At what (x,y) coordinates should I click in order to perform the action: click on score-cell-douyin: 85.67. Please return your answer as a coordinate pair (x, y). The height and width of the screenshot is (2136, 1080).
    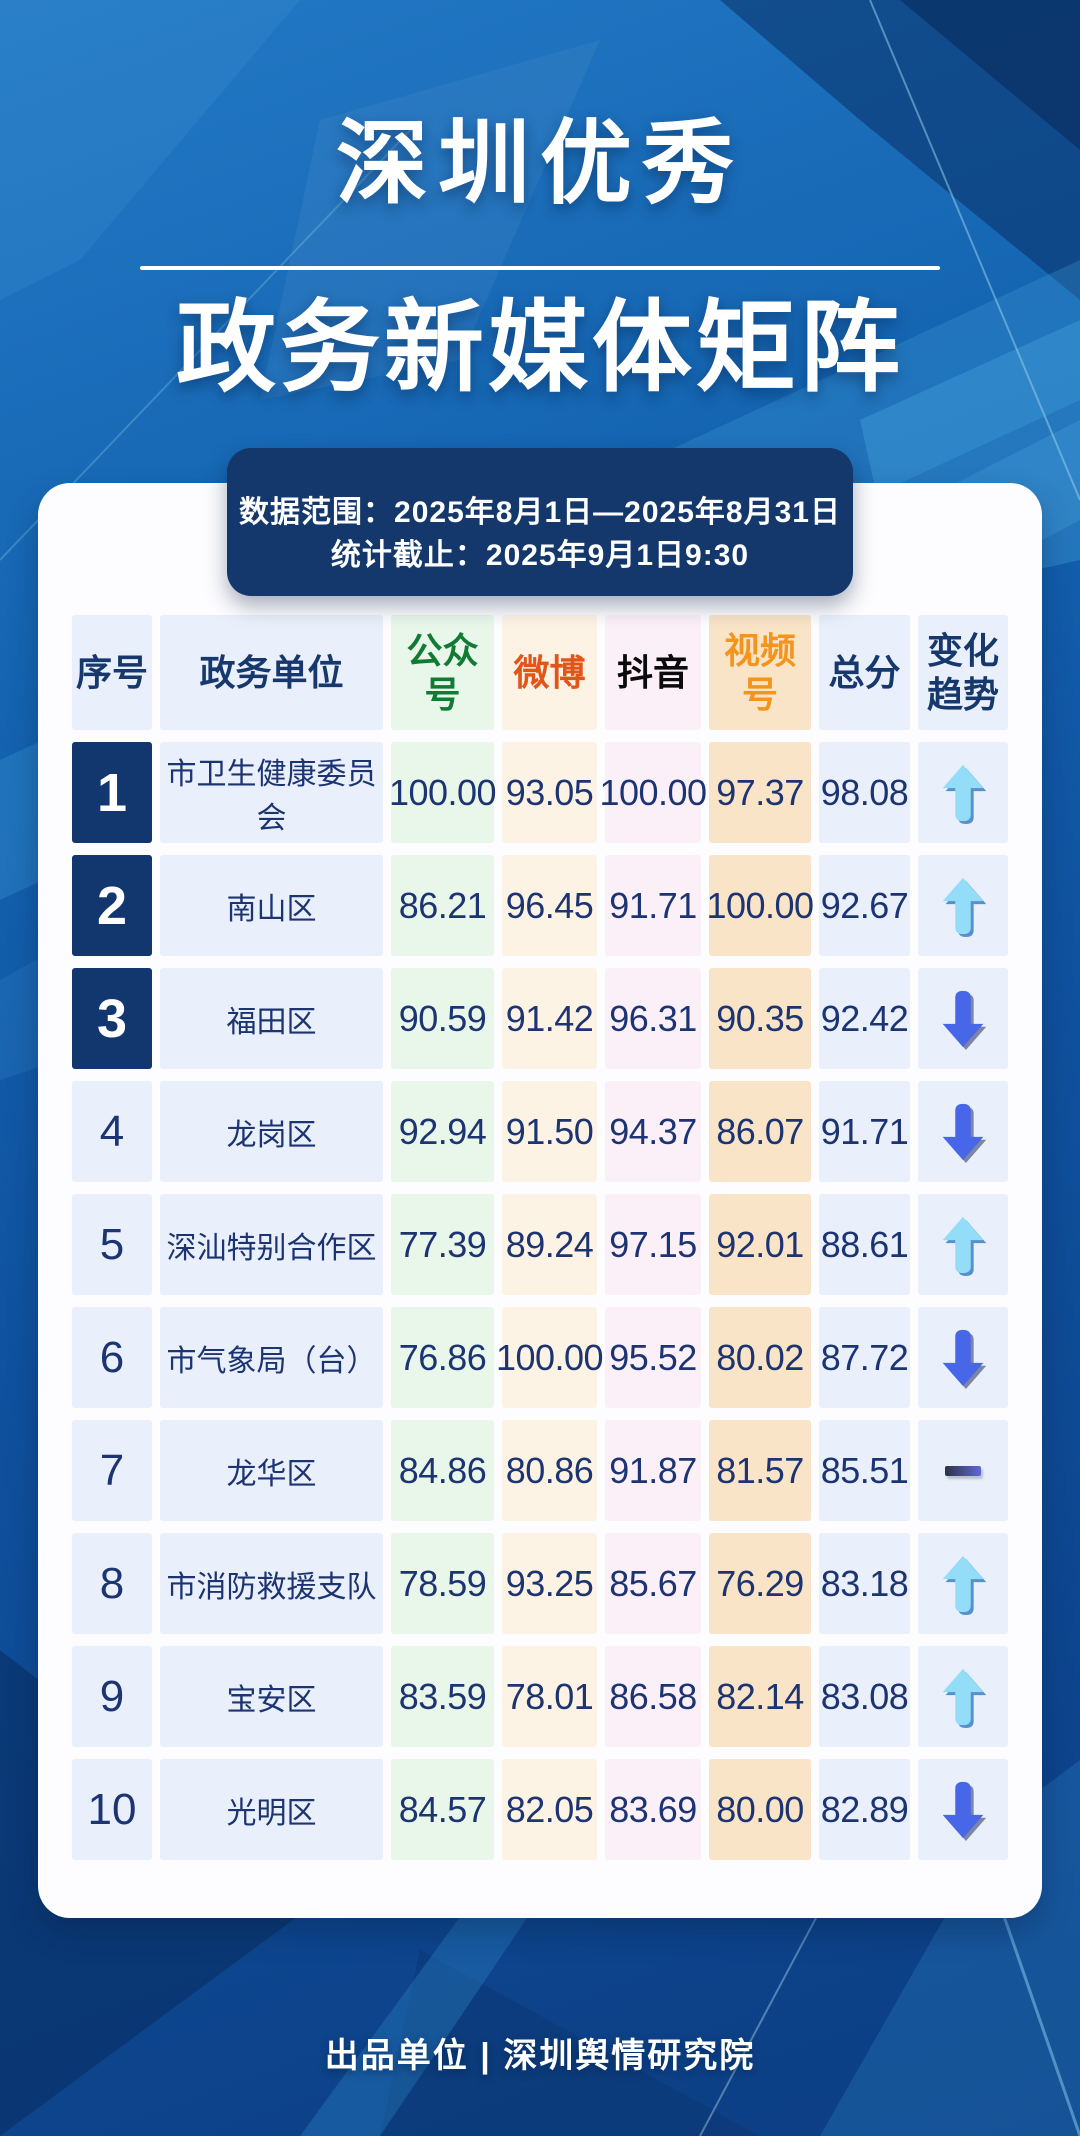
    Looking at the image, I should click on (653, 1583).